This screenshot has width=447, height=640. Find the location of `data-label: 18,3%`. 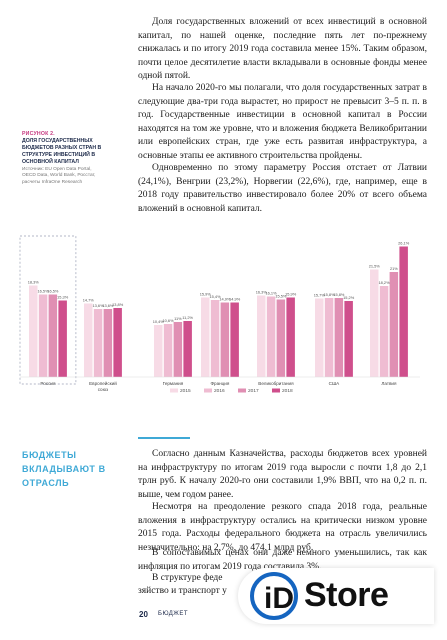

data-label: 18,3% is located at coordinates (34, 282).